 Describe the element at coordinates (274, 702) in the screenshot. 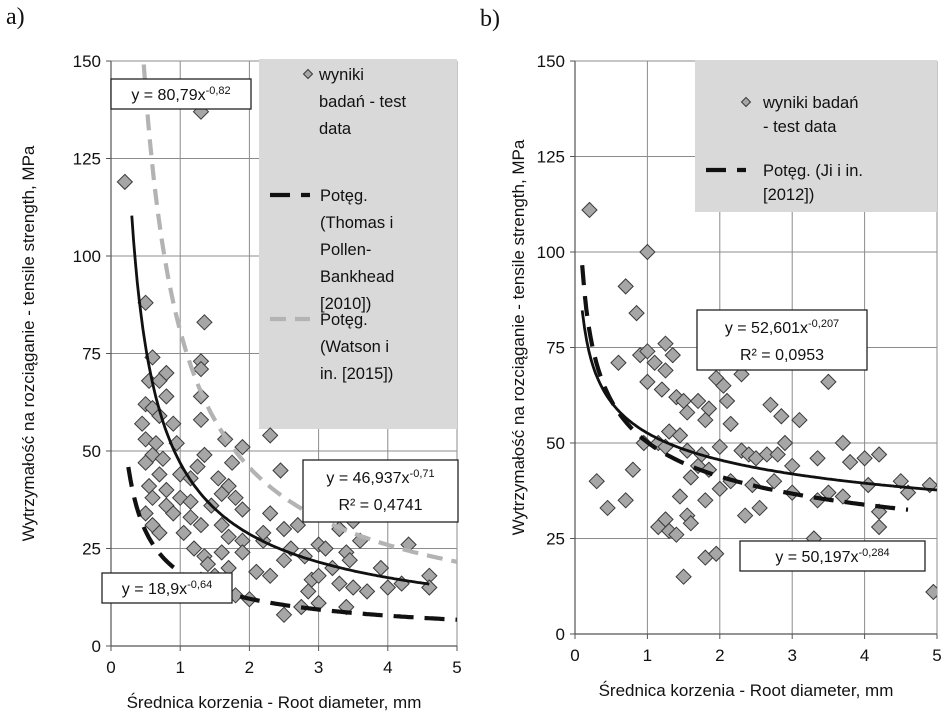

I see `x-axis-title: Średnica korzenia - Root diameter, mm` at that location.